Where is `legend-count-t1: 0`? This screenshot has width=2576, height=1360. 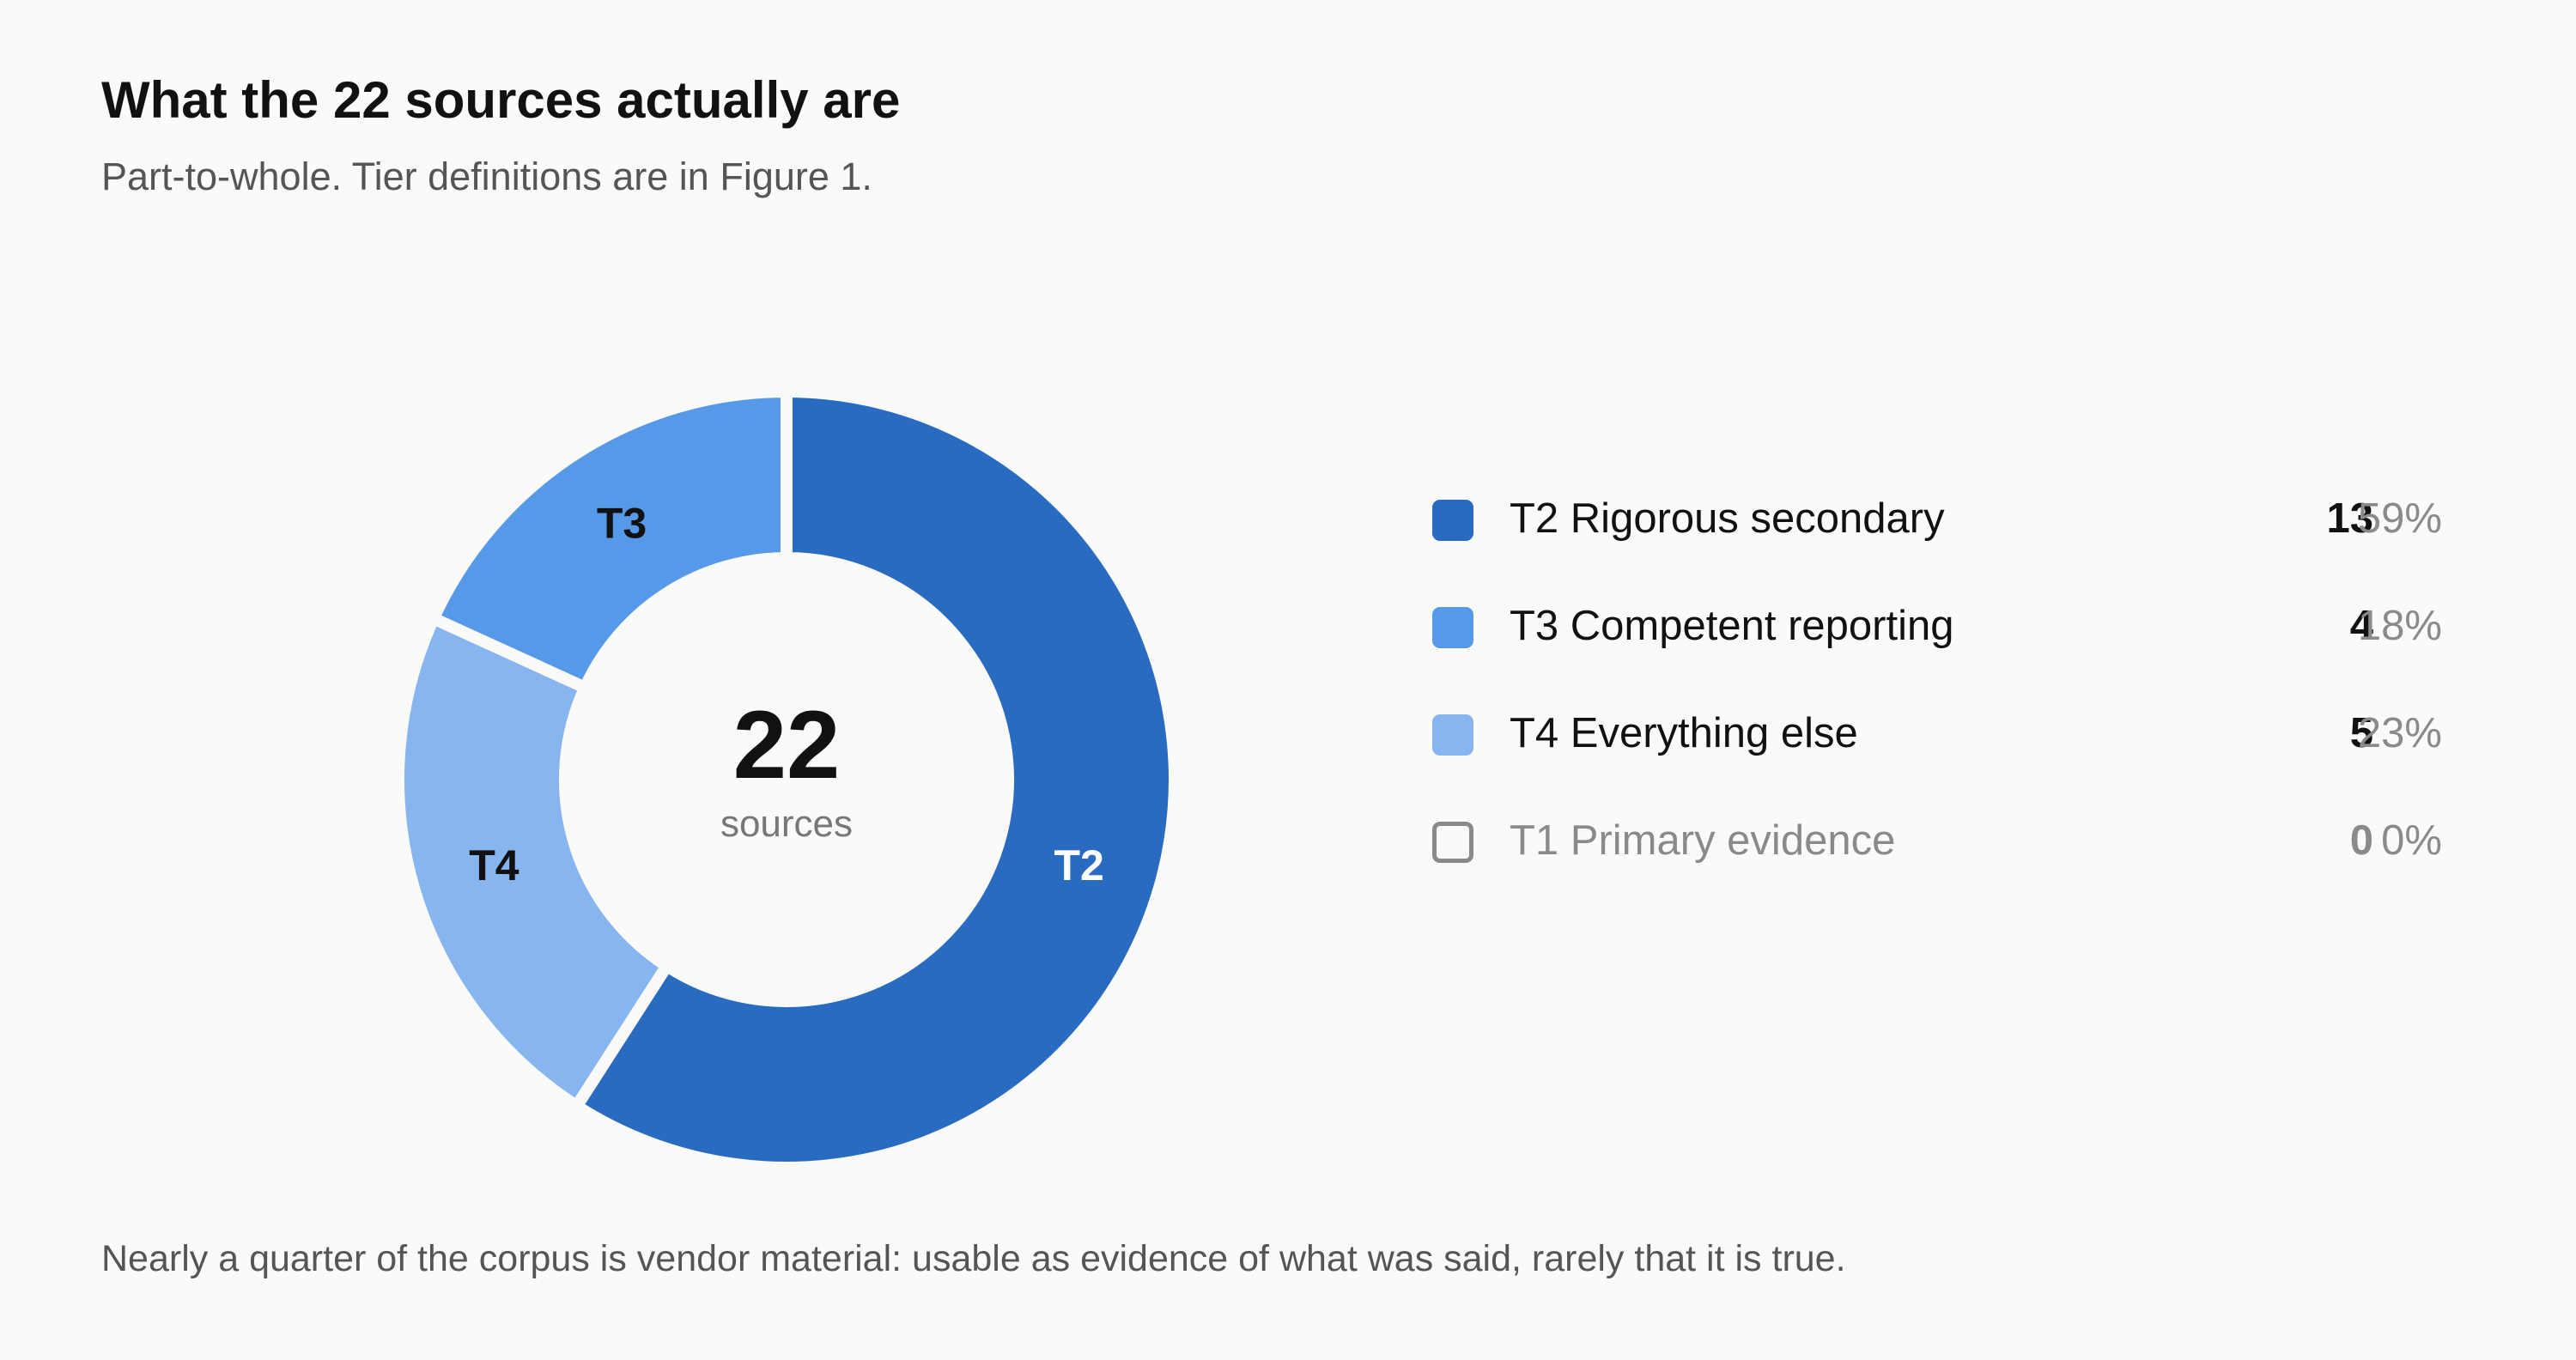
legend-count-t1: 0 is located at coordinates (2361, 840).